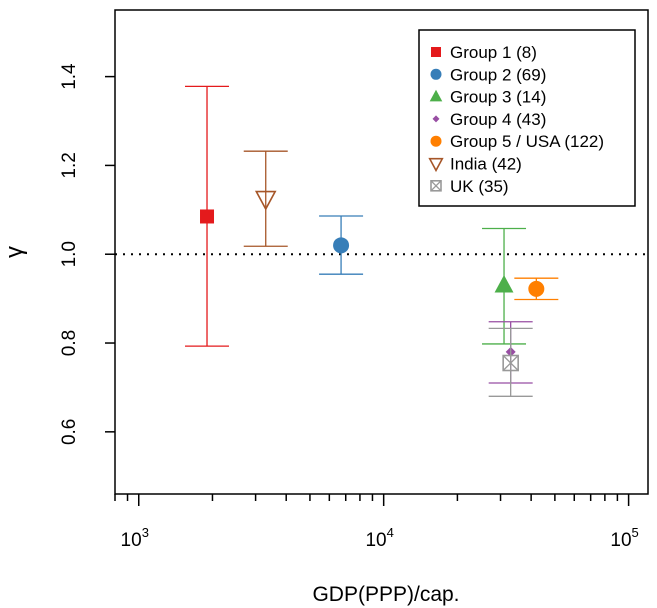 The height and width of the screenshot is (608, 657). I want to click on legend-entry: Group 1 (8), so click(484, 52).